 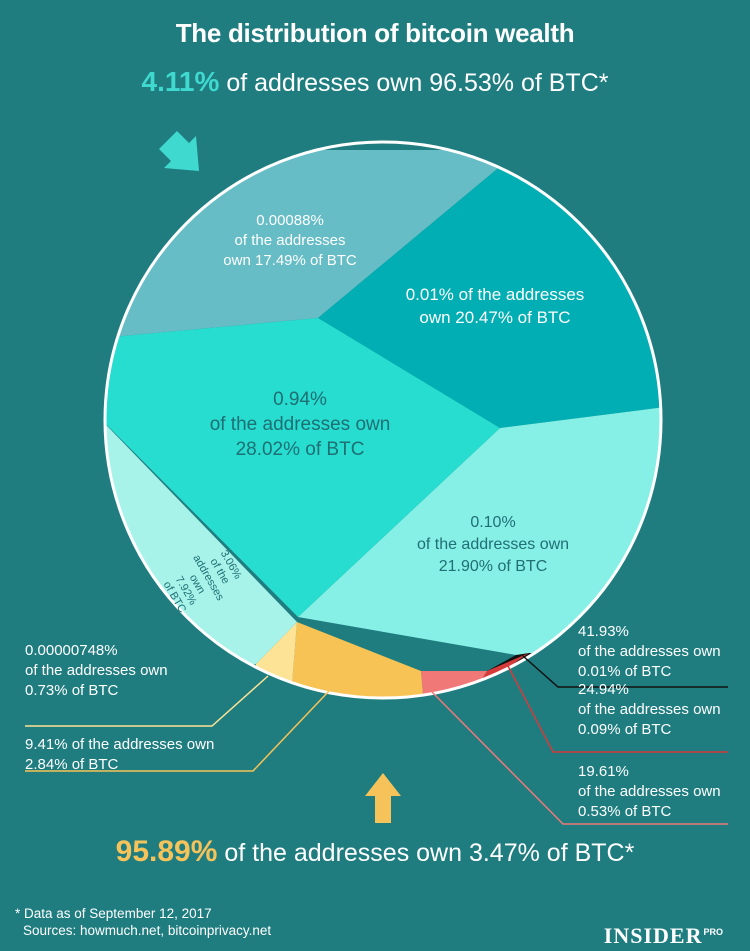 I want to click on callout-label-line: 24.94%, so click(x=603, y=689).